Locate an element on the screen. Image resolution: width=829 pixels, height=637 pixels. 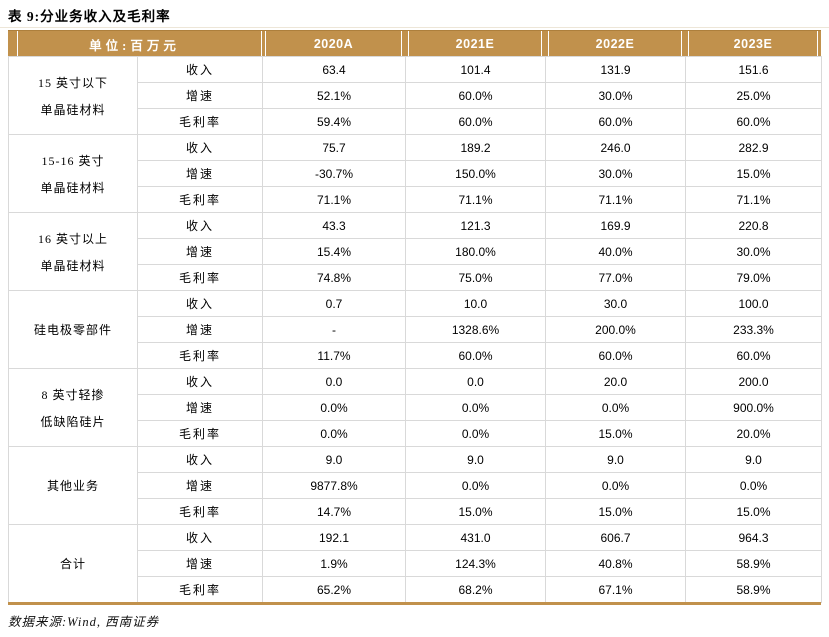
table-row: 毛利率 74.8% 75.0% 77.0% 79.0% is located at coordinates (415, 277).